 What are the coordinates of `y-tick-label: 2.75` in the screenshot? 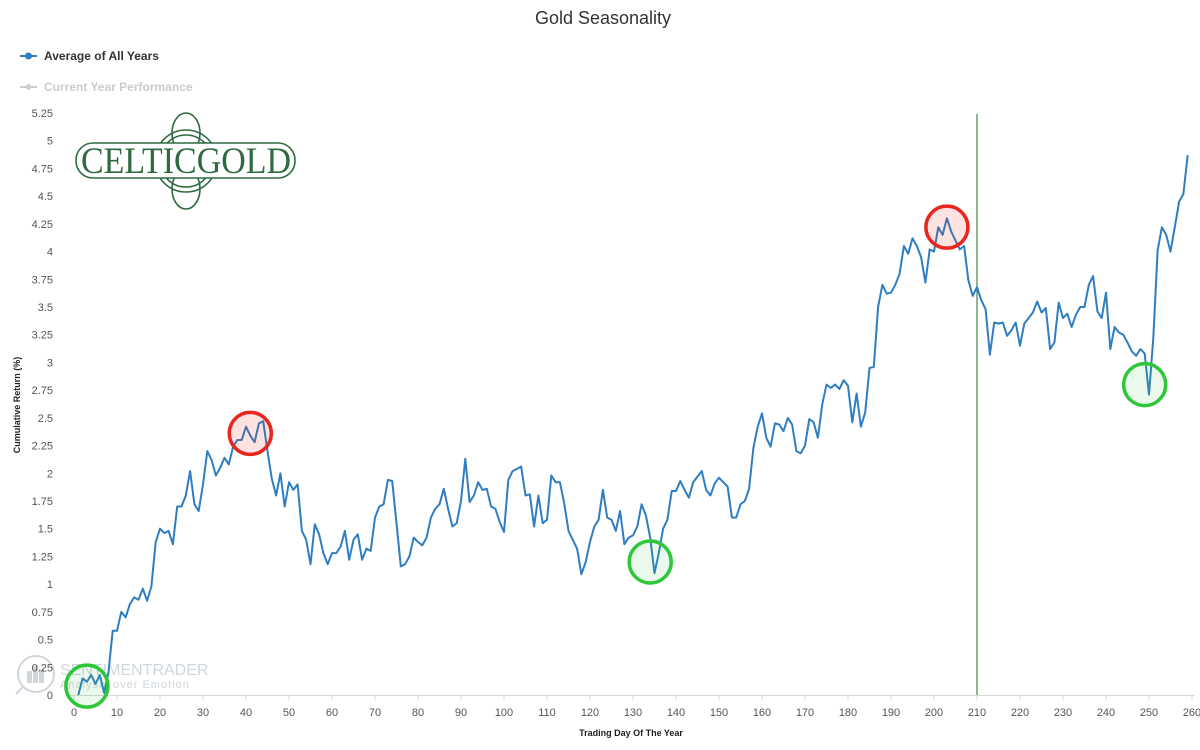 It's located at (42, 391).